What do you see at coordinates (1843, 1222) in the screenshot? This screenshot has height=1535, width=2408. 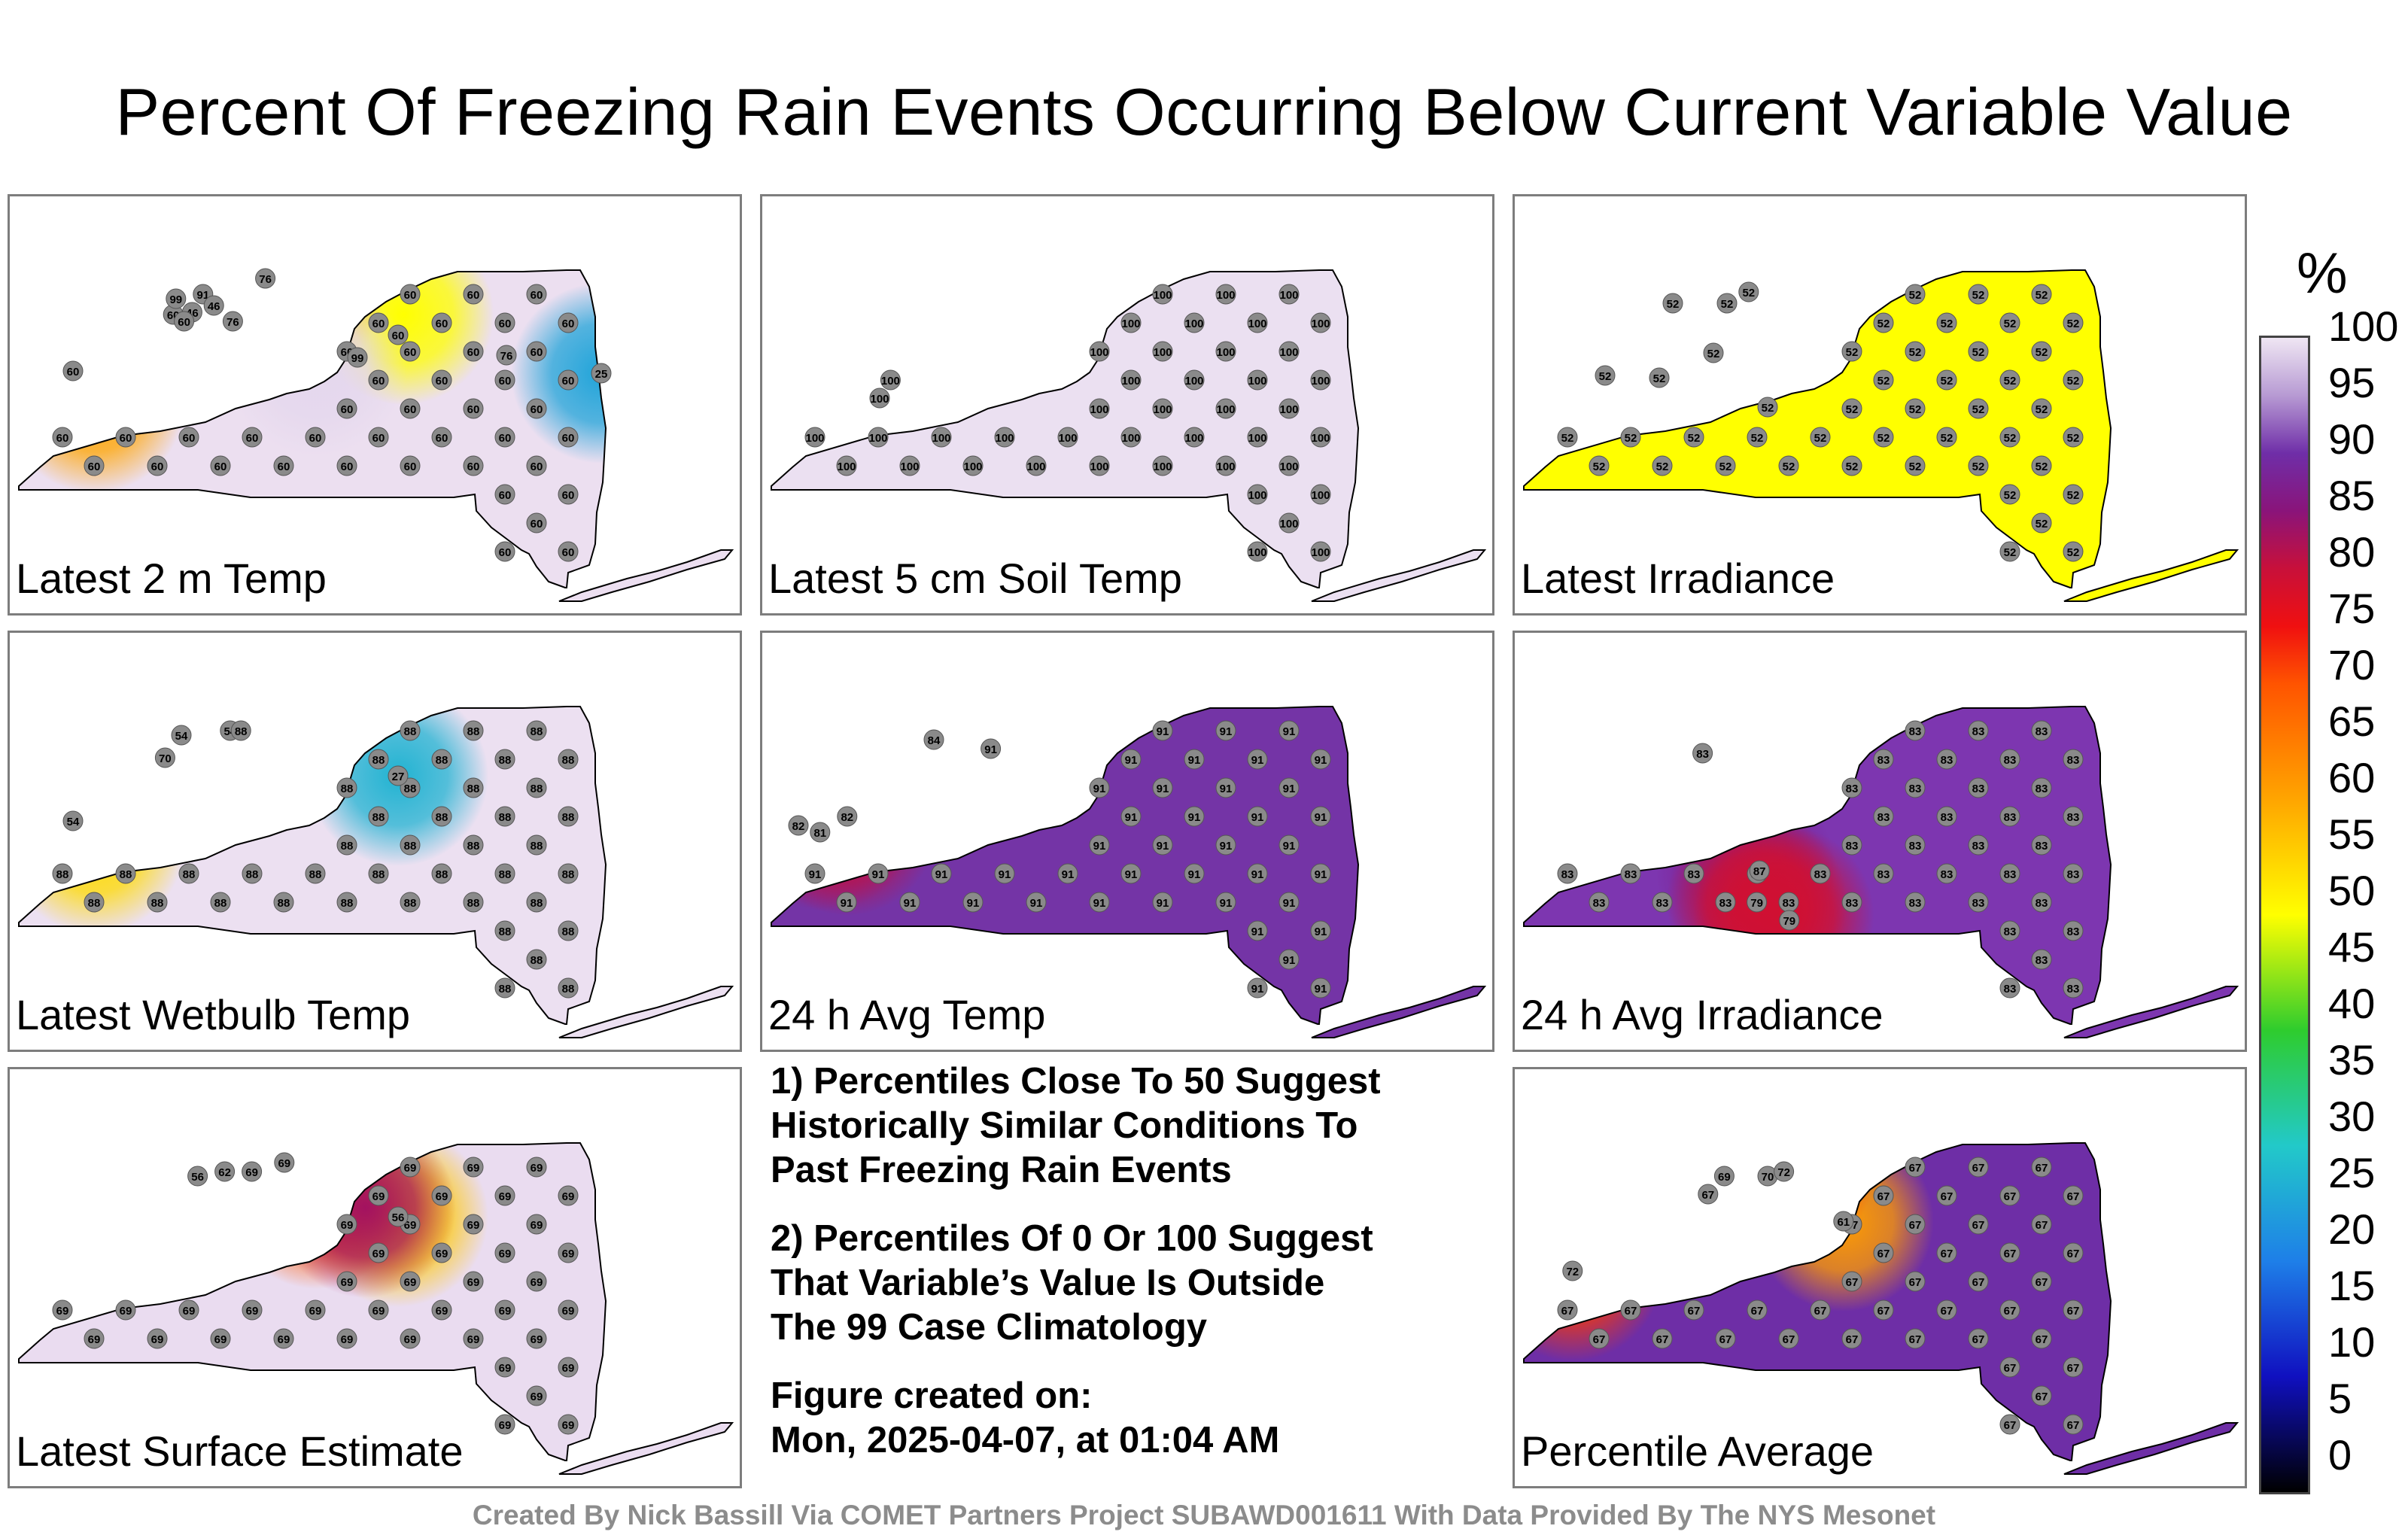 I see `svg-text: 61` at bounding box center [1843, 1222].